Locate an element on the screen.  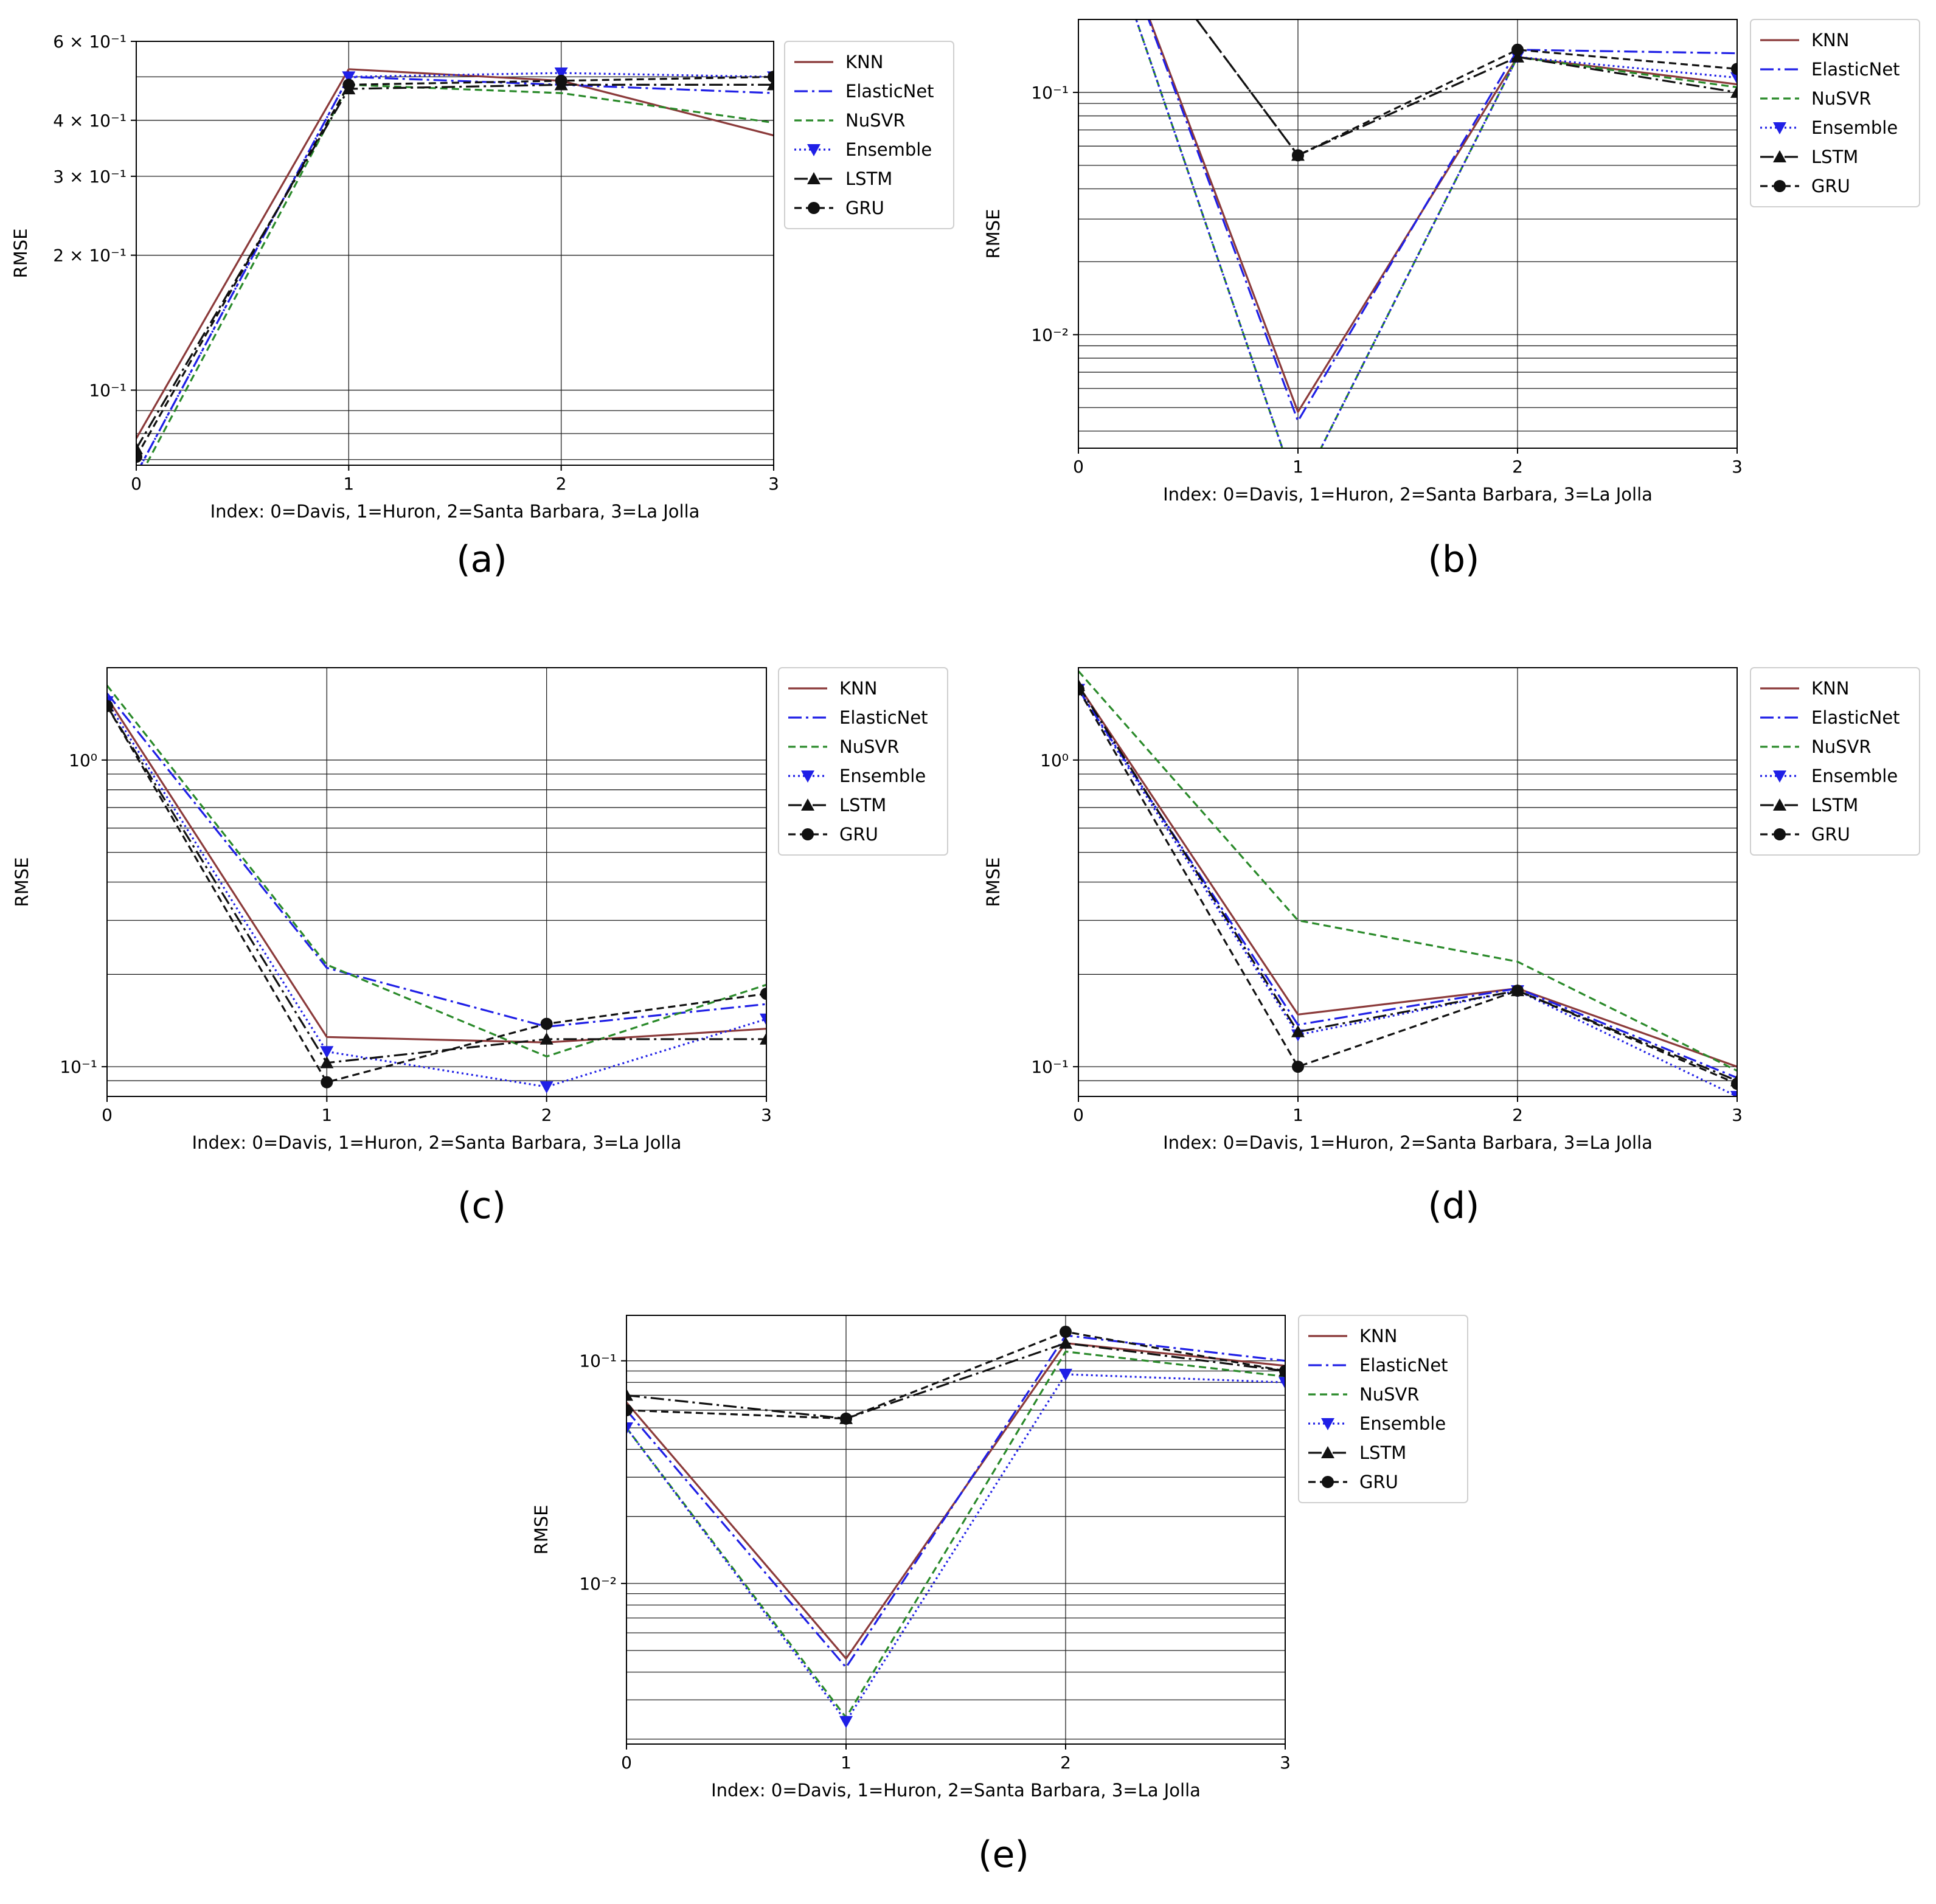
legend-c: KNN ElasticNet NuSVR Ensemble LSTM GRU is located at coordinates (863, 761).